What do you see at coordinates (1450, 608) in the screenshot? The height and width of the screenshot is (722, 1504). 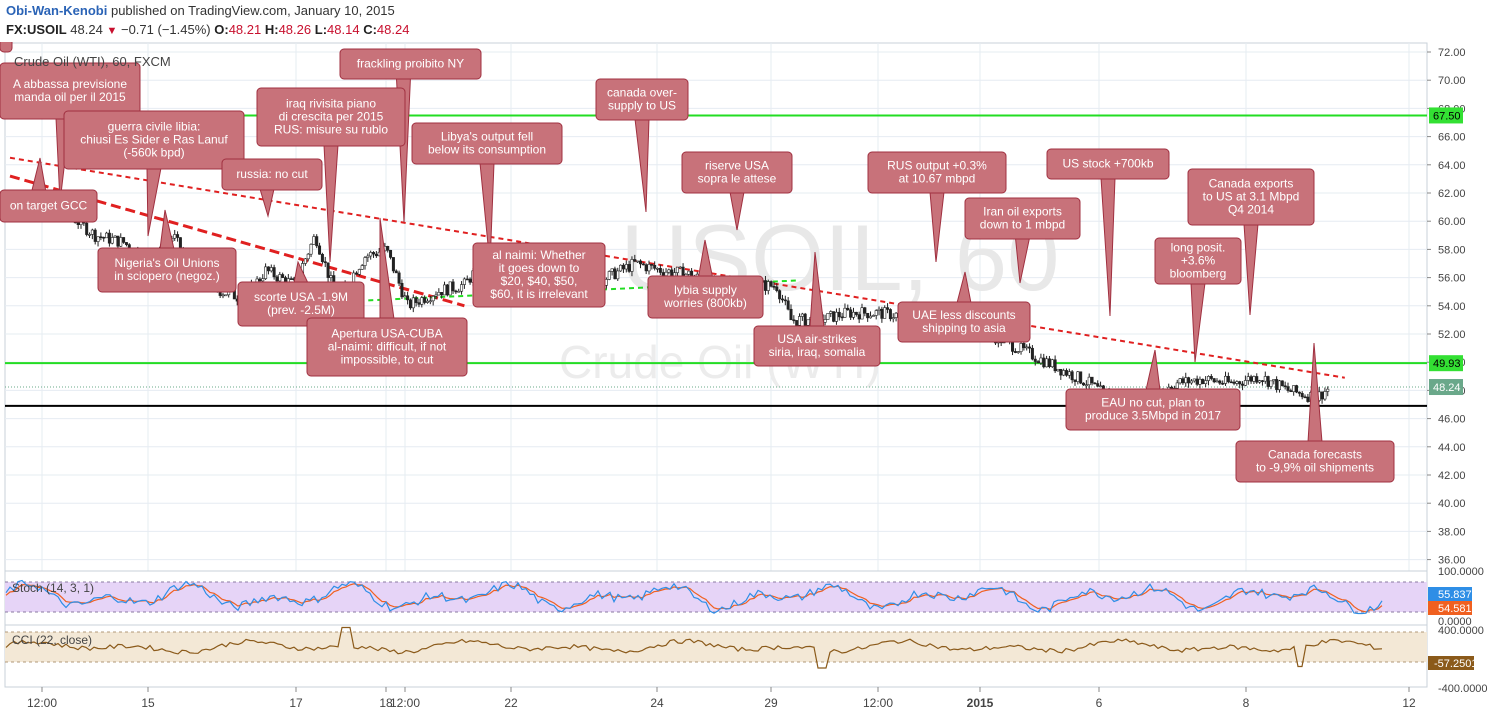 I see `stoch-d-flag` at bounding box center [1450, 608].